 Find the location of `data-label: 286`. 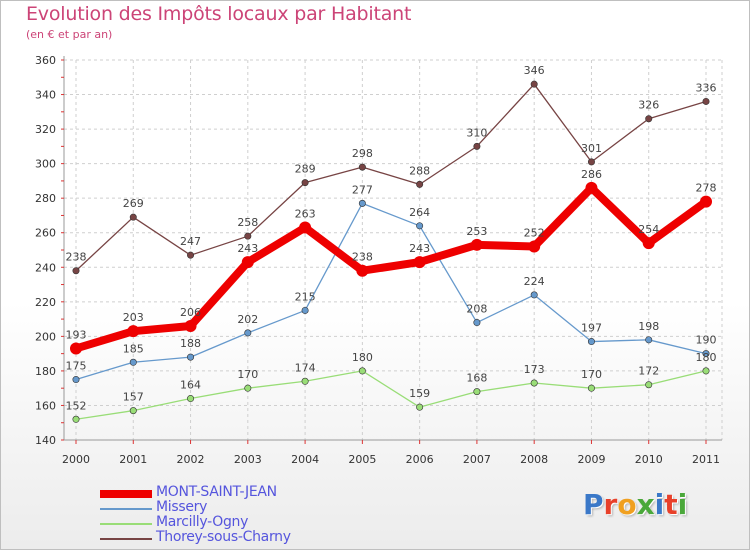

data-label: 286 is located at coordinates (591, 174).